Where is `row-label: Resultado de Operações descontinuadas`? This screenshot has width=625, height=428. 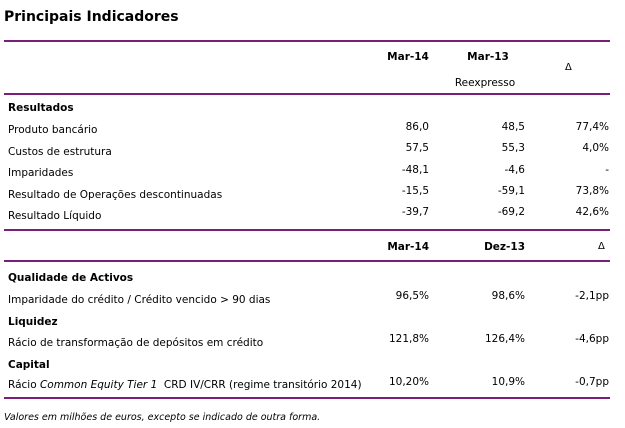 row-label: Resultado de Operações descontinuadas is located at coordinates (115, 195).